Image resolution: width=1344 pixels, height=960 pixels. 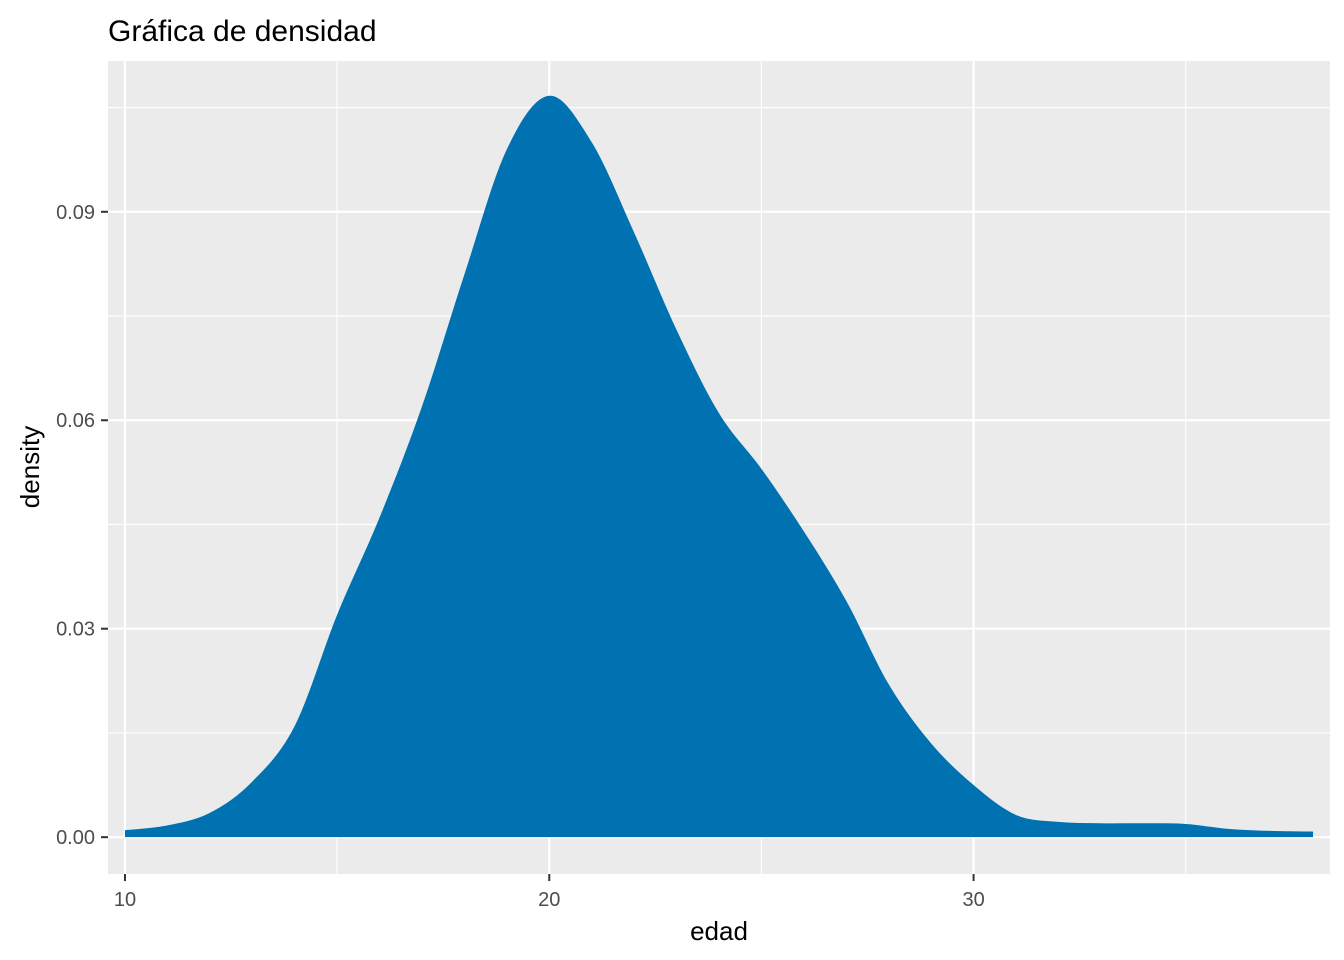 What do you see at coordinates (719, 931) in the screenshot?
I see `x-axis-title: edad` at bounding box center [719, 931].